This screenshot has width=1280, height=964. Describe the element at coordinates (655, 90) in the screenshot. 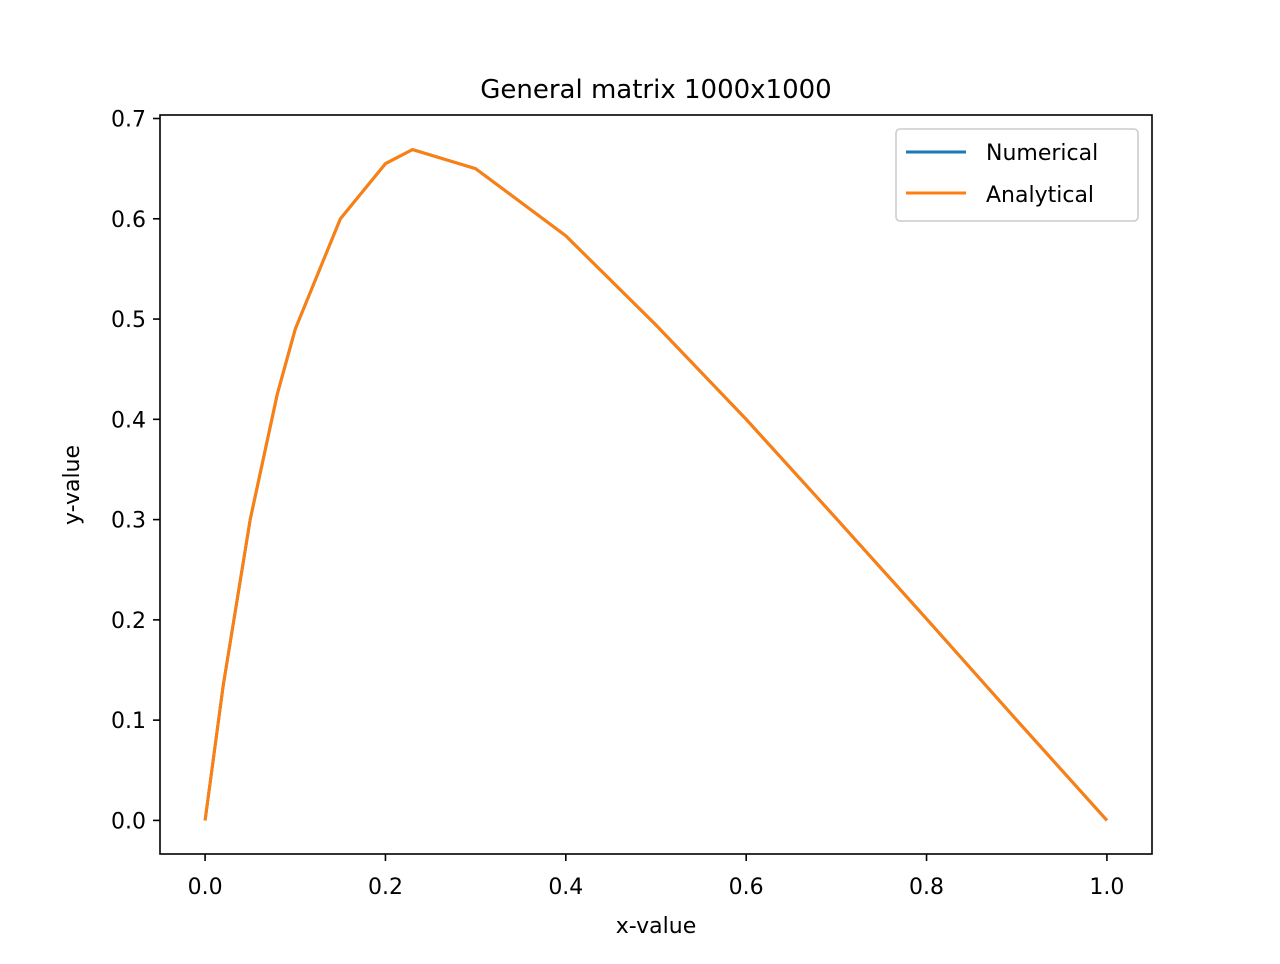

I see `chart-title: General matrix 1000x1000` at that location.